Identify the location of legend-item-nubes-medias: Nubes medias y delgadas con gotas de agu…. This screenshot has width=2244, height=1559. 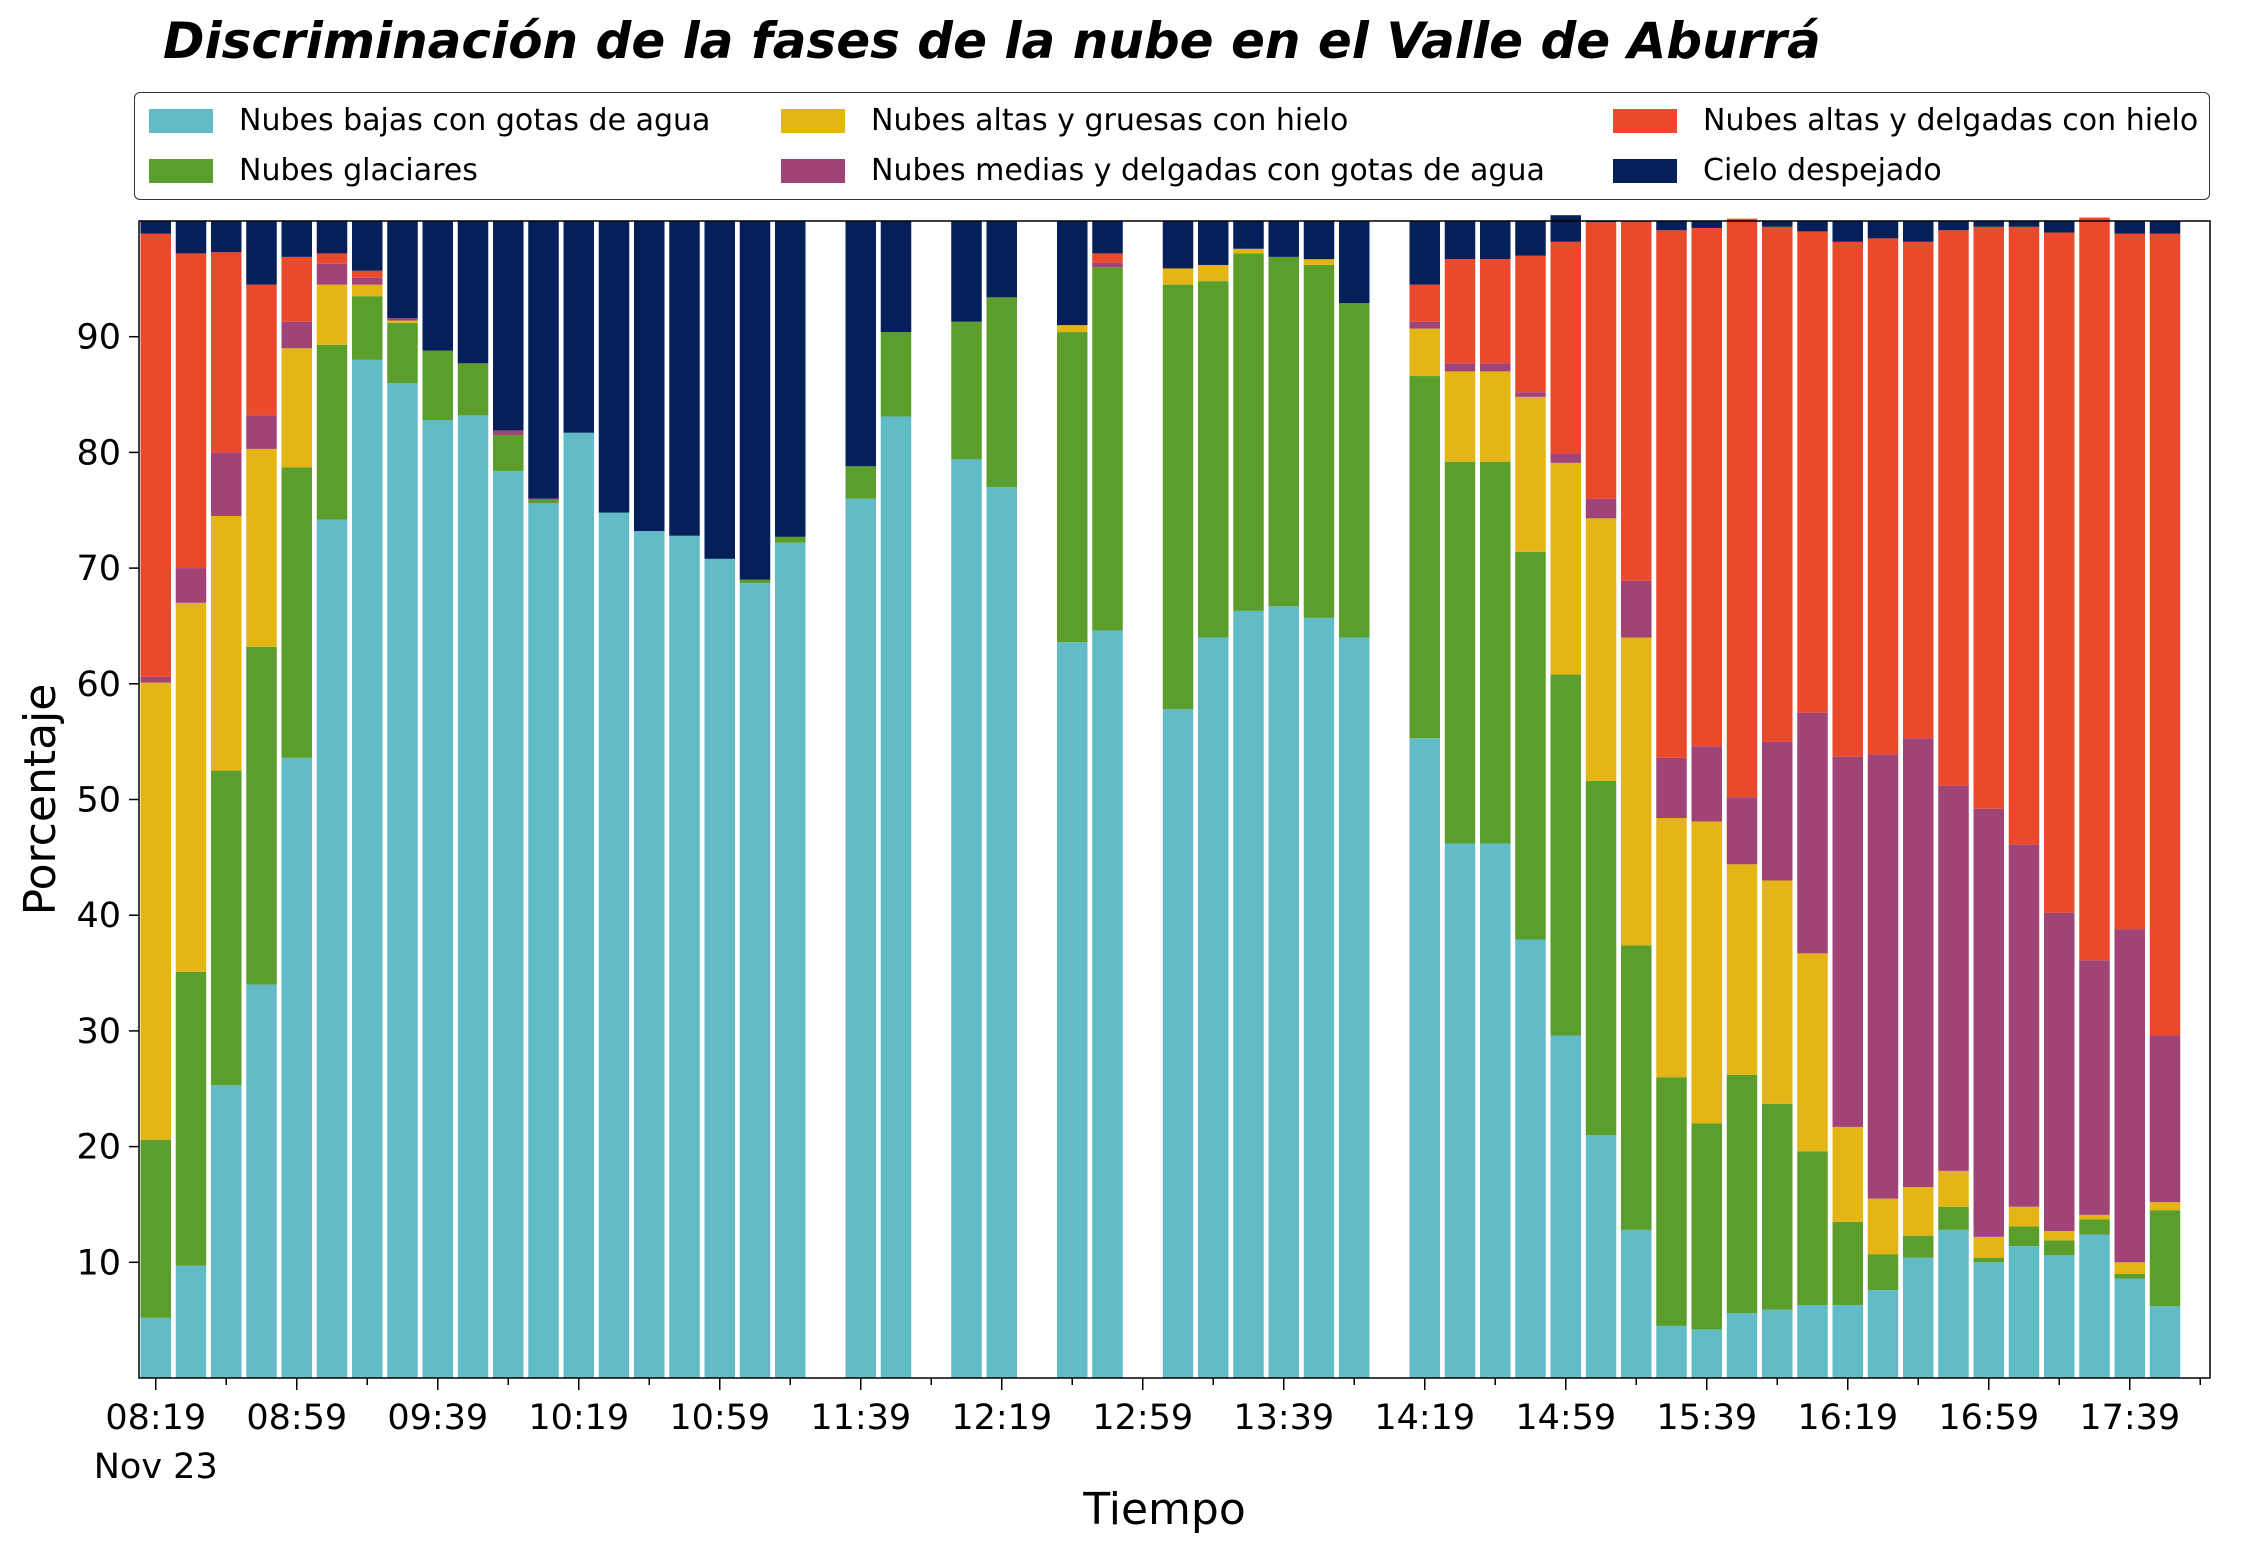
(1163, 171).